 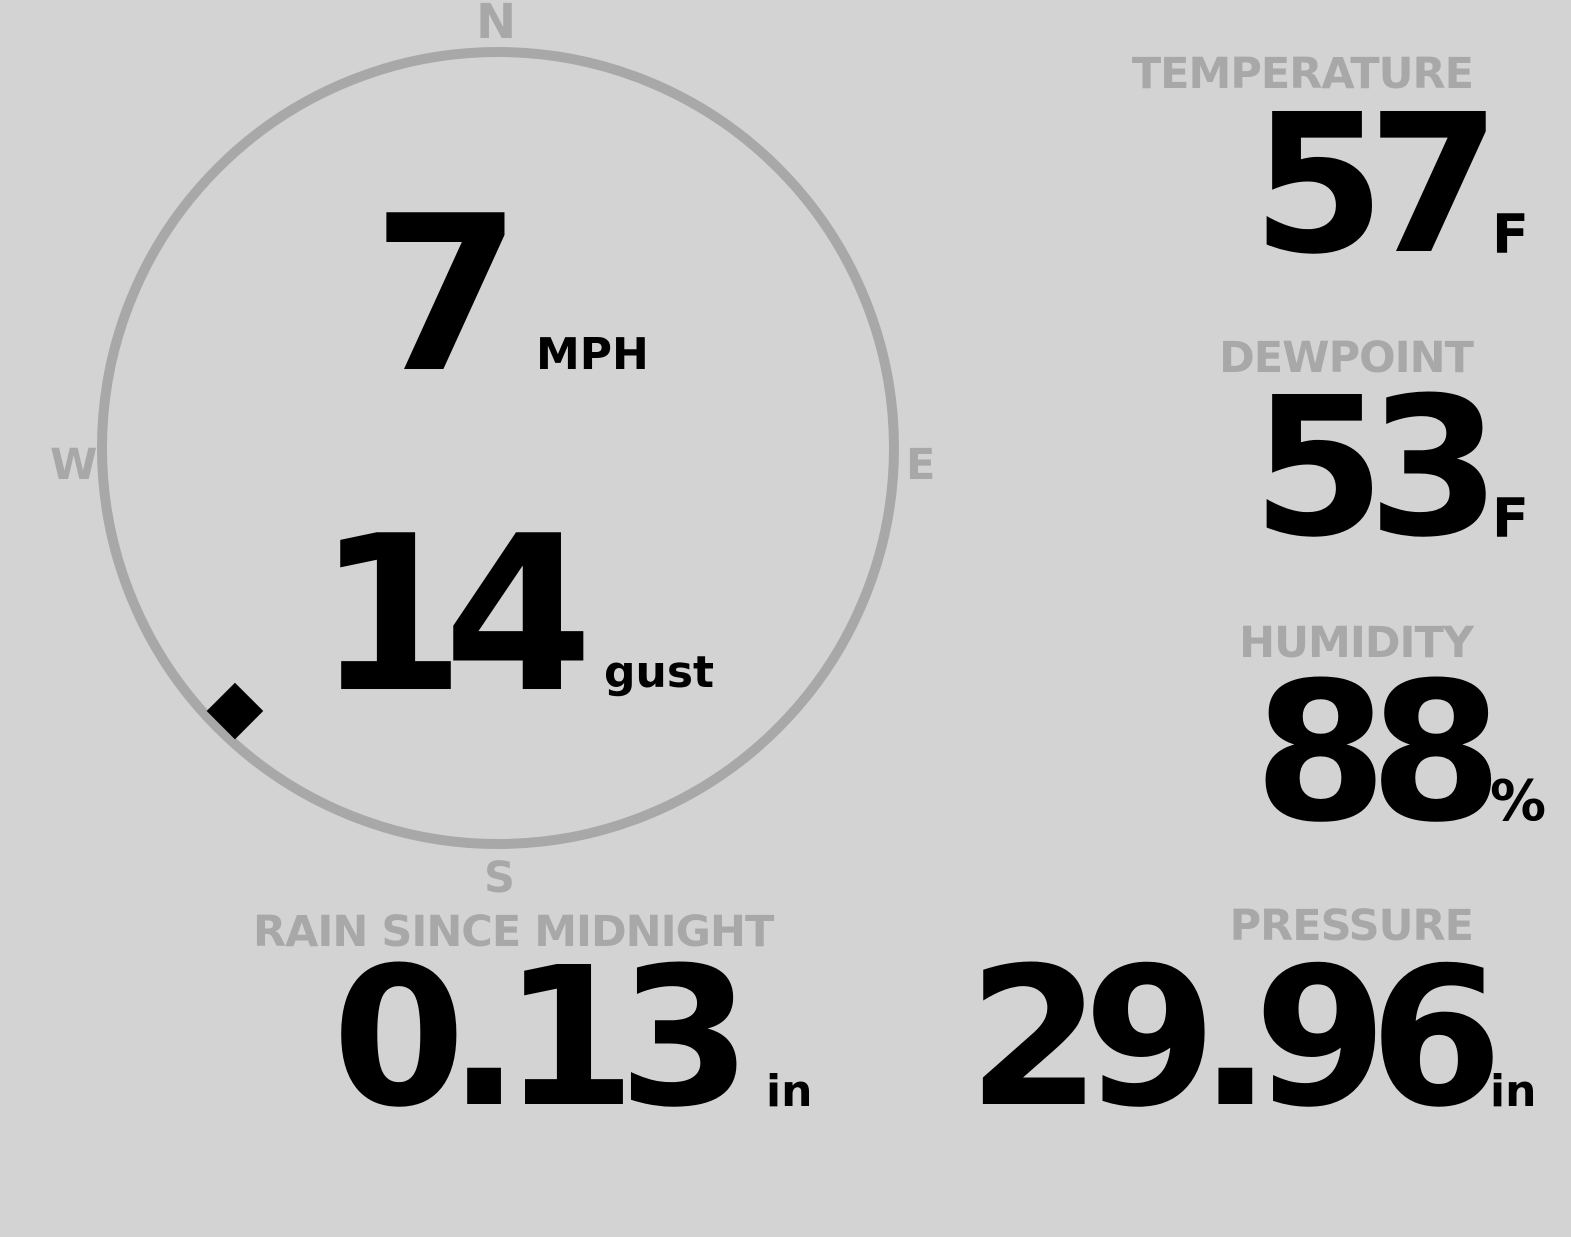 What do you see at coordinates (1518, 801) in the screenshot?
I see `humidity-unit: %` at bounding box center [1518, 801].